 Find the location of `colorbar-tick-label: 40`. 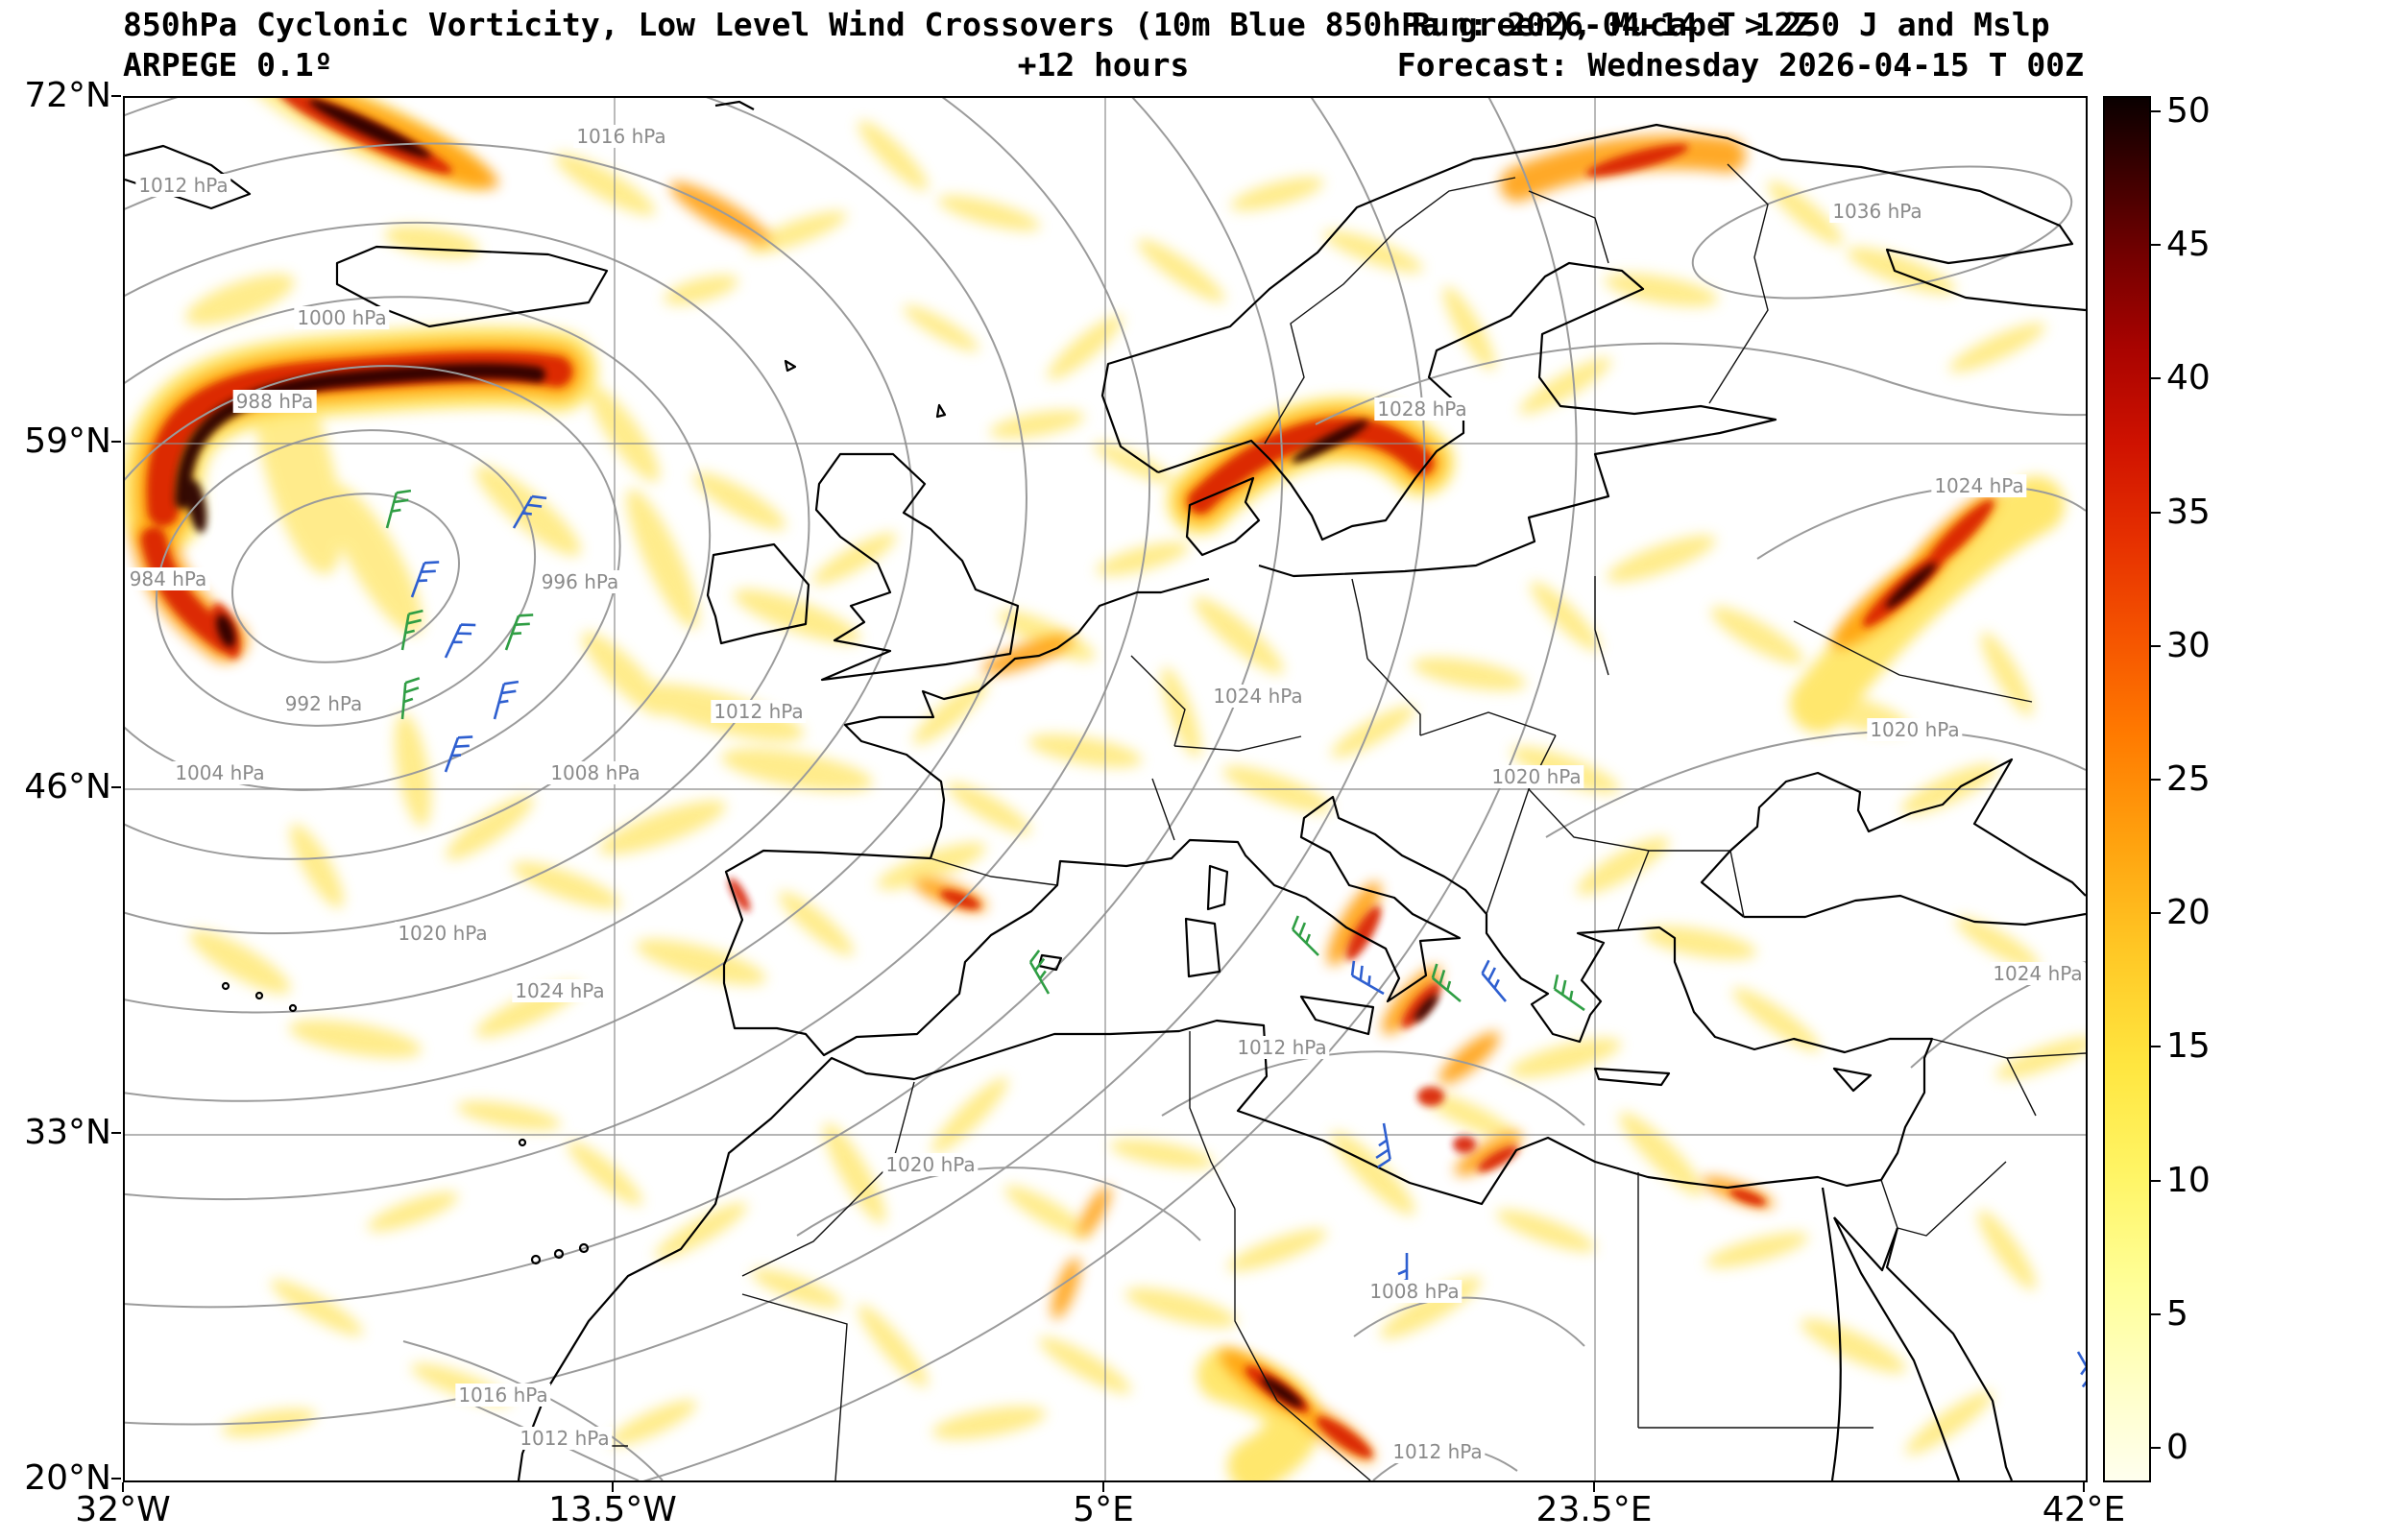

colorbar-tick-label: 40 is located at coordinates (2188, 378).